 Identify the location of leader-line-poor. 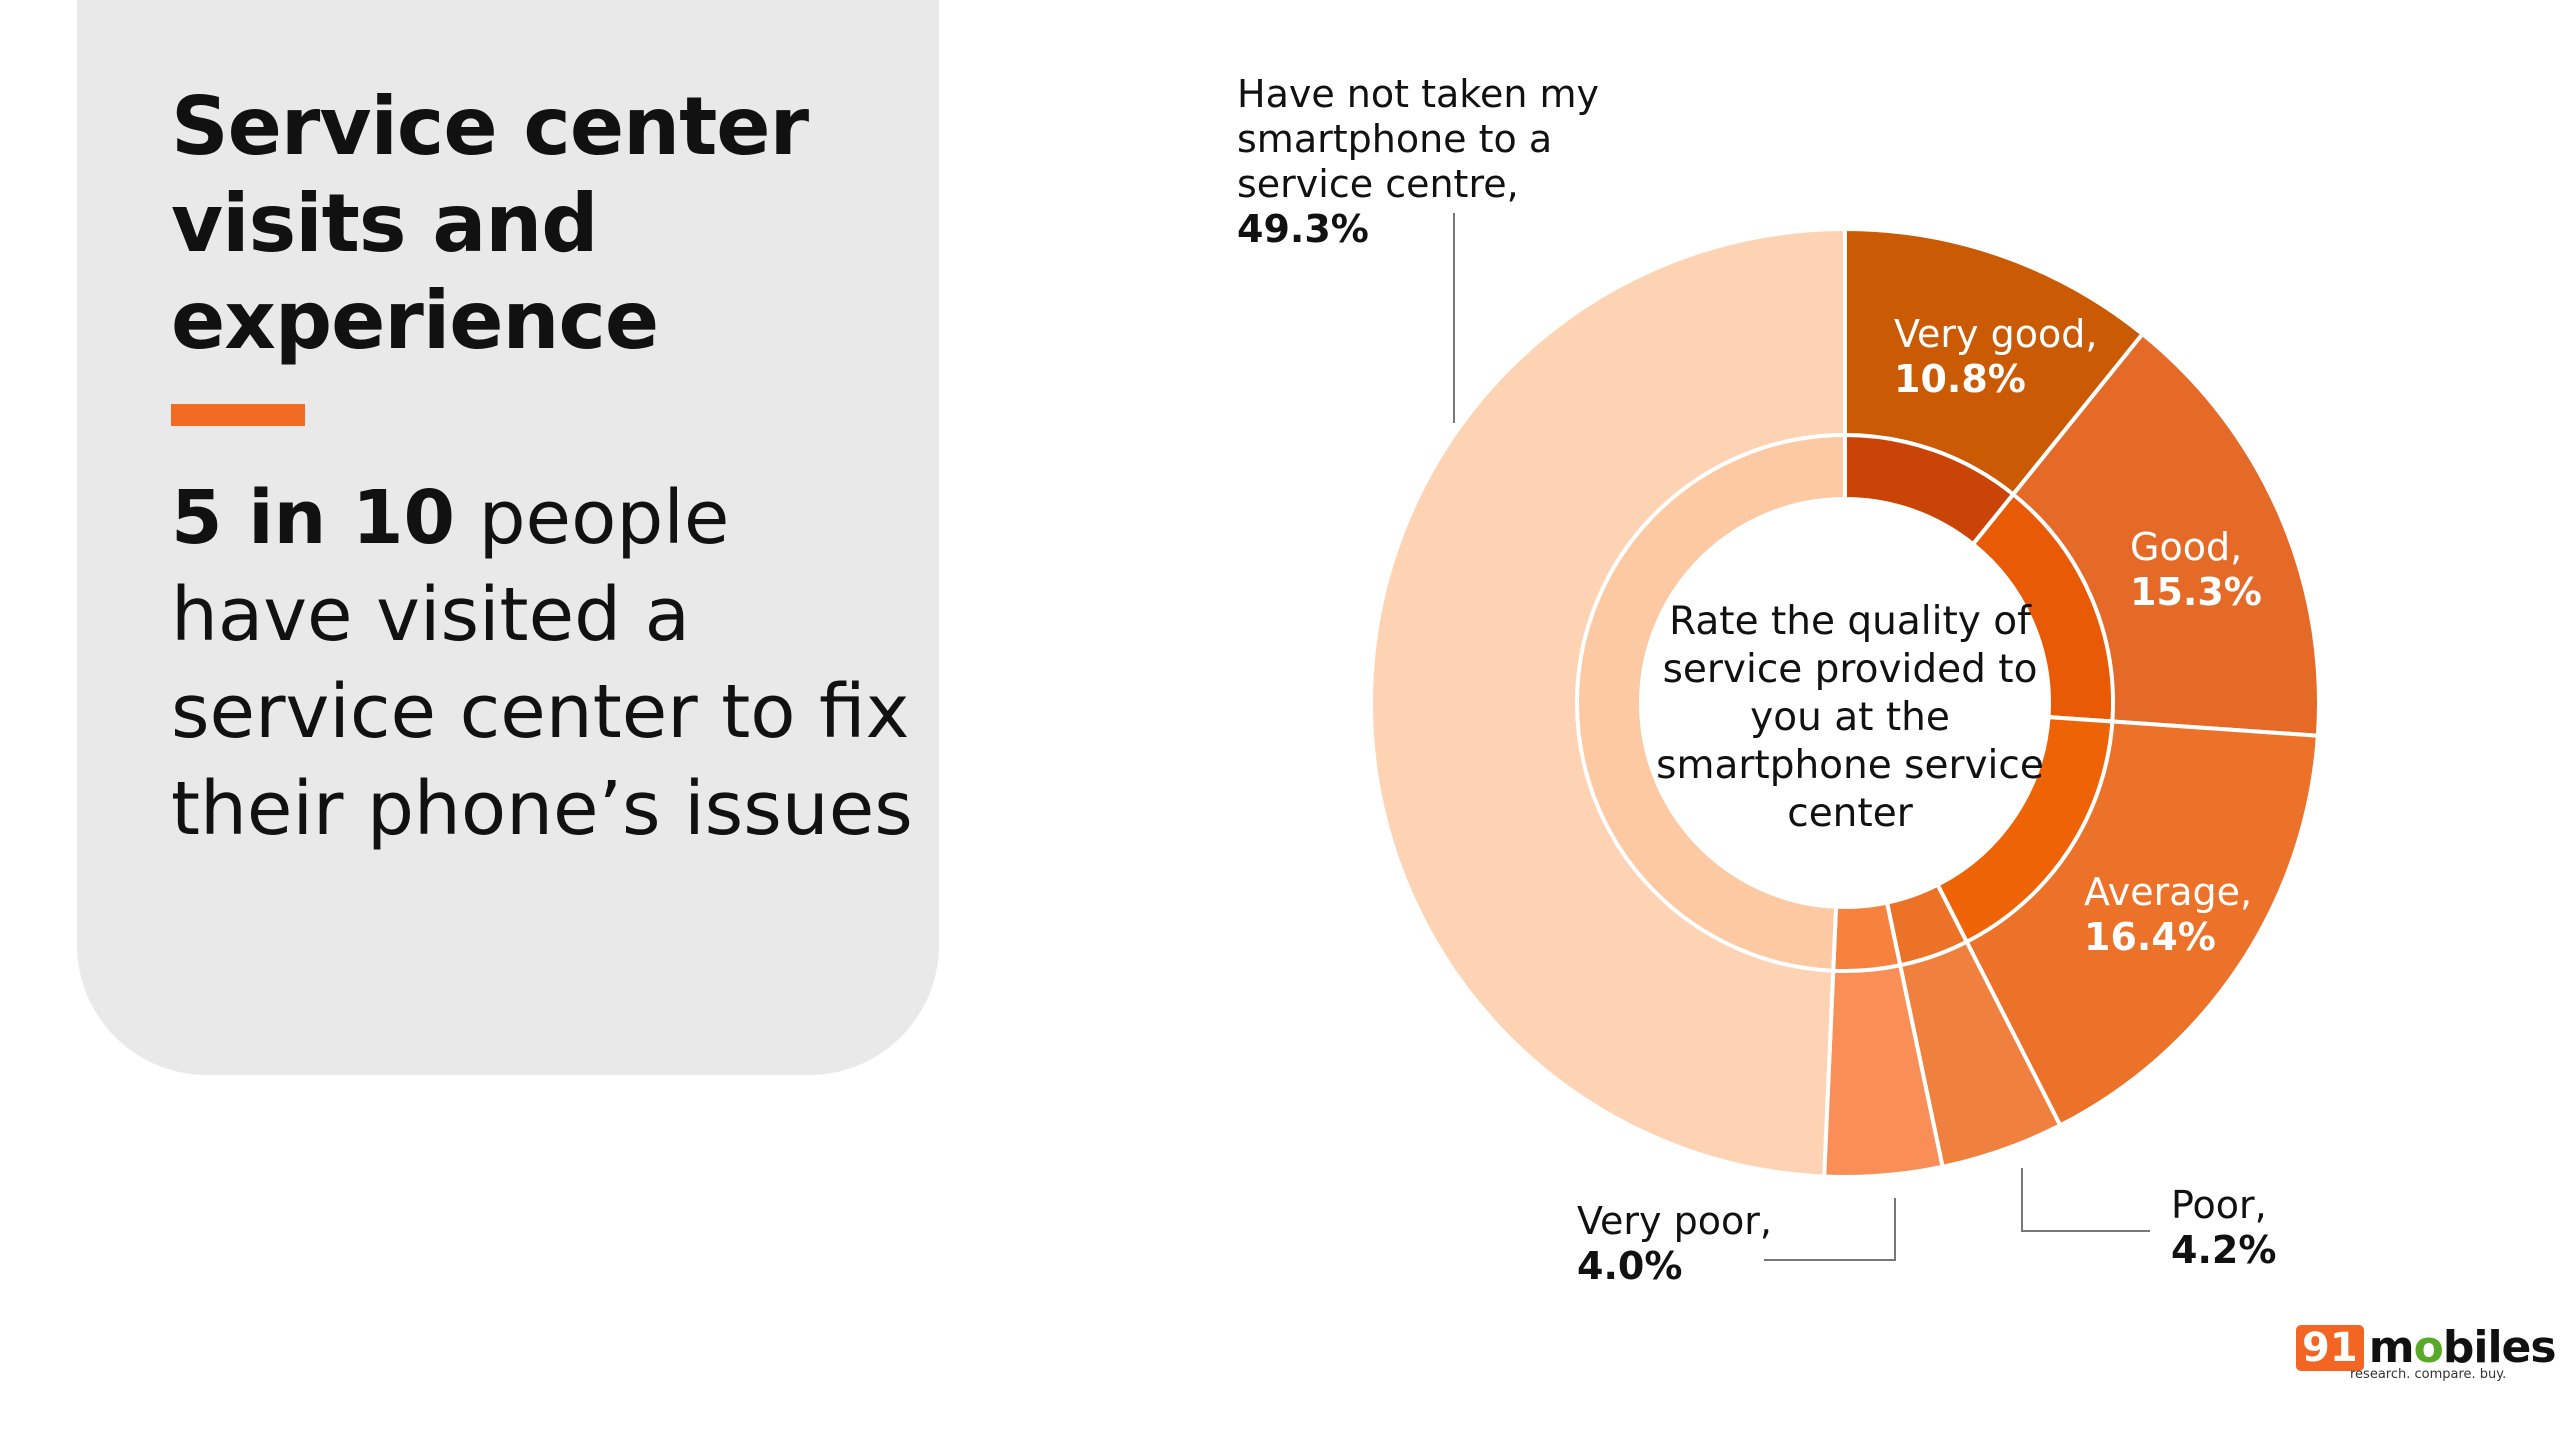
(2085, 1200).